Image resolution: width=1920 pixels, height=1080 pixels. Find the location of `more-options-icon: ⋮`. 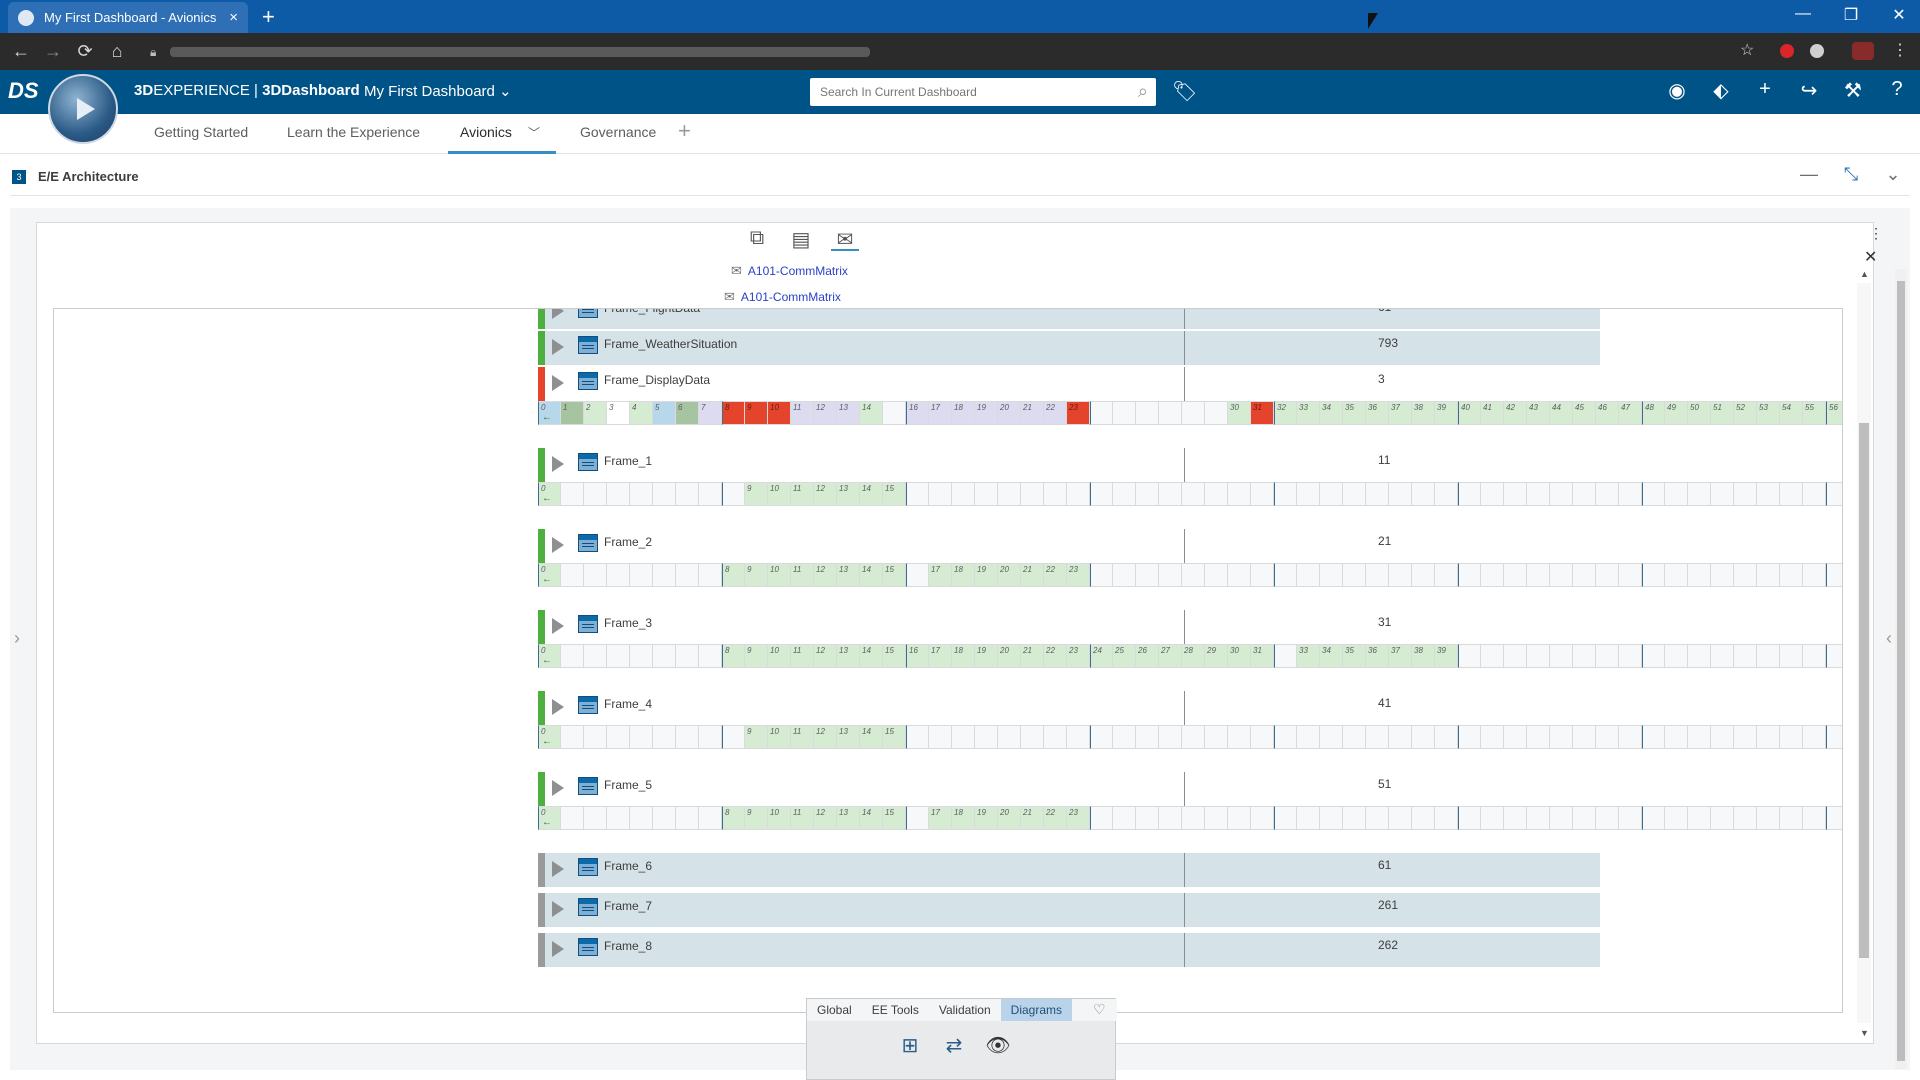

more-options-icon: ⋮ is located at coordinates (1876, 233).